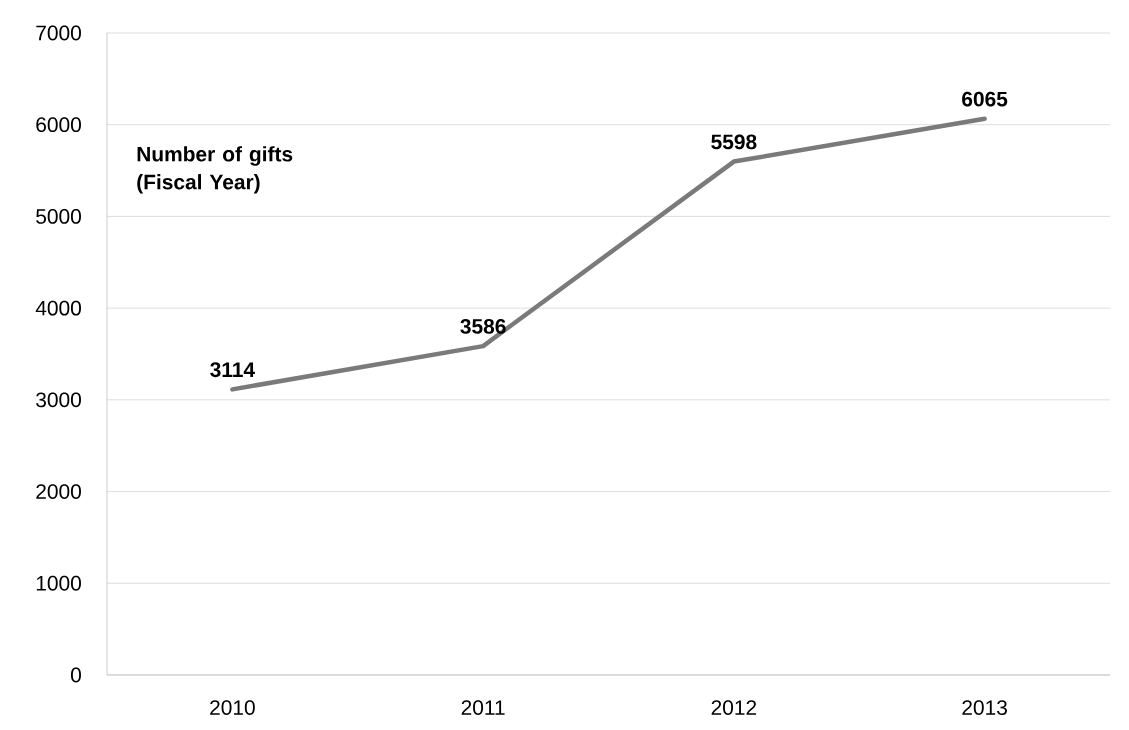  I want to click on x-tick-label: 2013, so click(984, 707).